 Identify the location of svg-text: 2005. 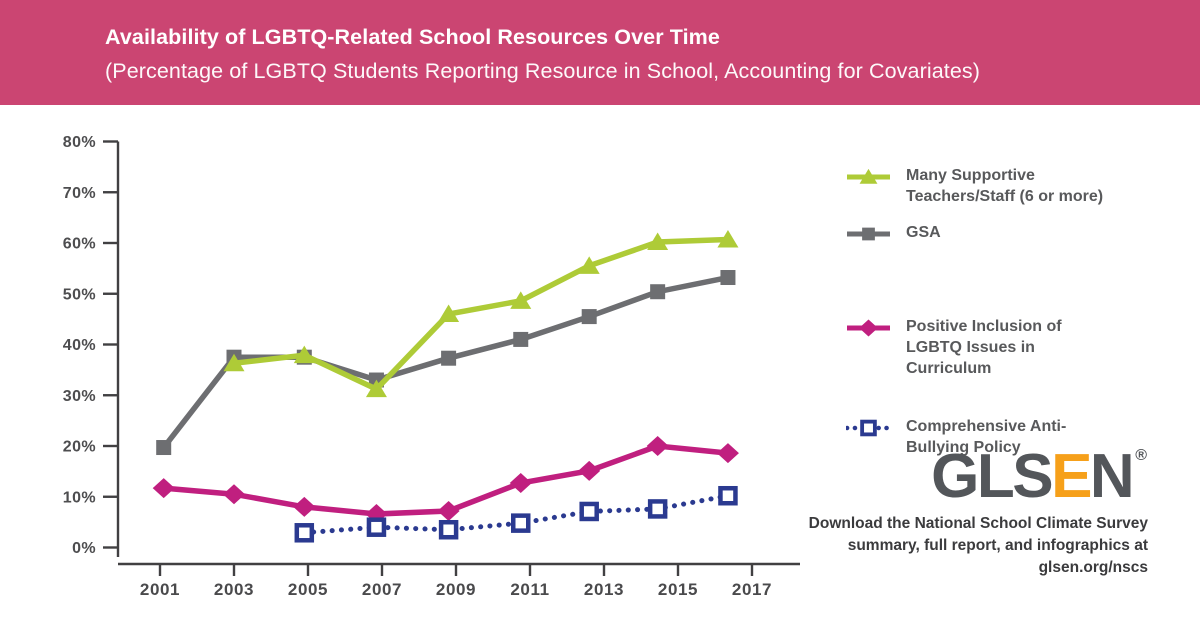
(308, 589).